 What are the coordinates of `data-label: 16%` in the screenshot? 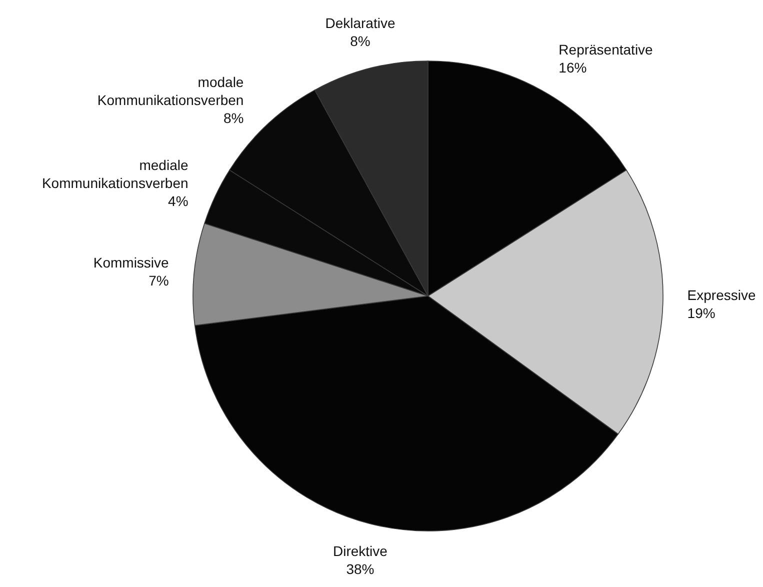 It's located at (572, 67).